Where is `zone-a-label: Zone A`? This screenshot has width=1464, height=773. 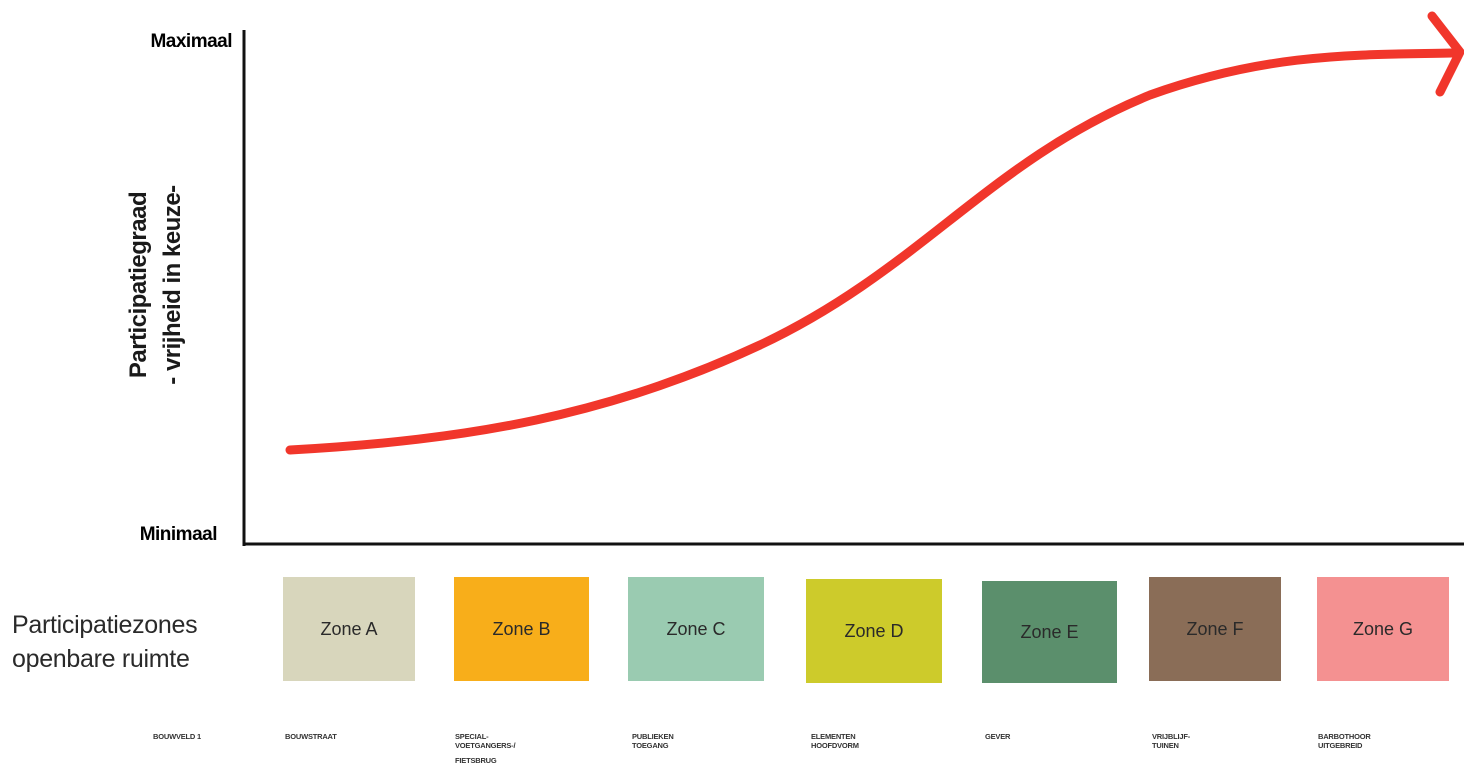 zone-a-label: Zone A is located at coordinates (349, 628).